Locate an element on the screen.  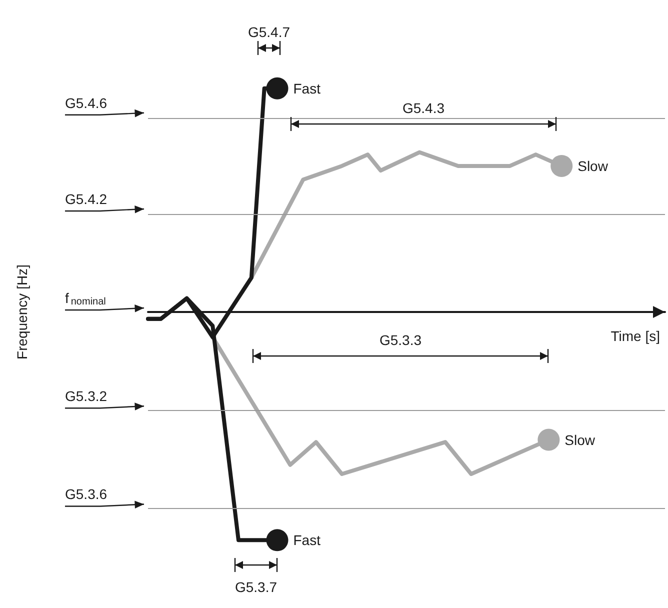
ref-line-label: G5.4.2 is located at coordinates (86, 198).